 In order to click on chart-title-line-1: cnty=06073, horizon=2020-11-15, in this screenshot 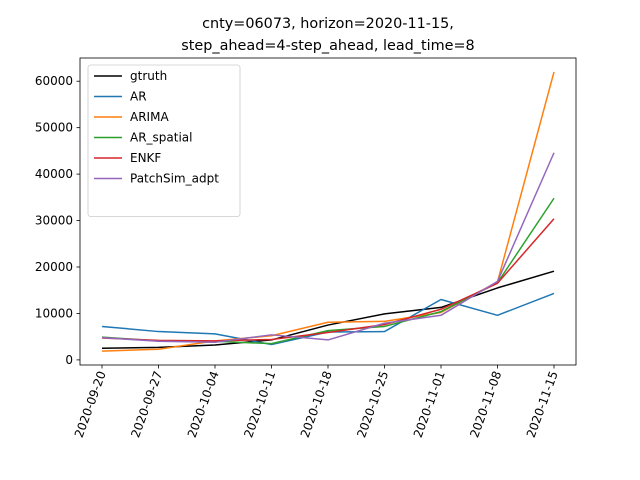, I will do `click(328, 24)`.